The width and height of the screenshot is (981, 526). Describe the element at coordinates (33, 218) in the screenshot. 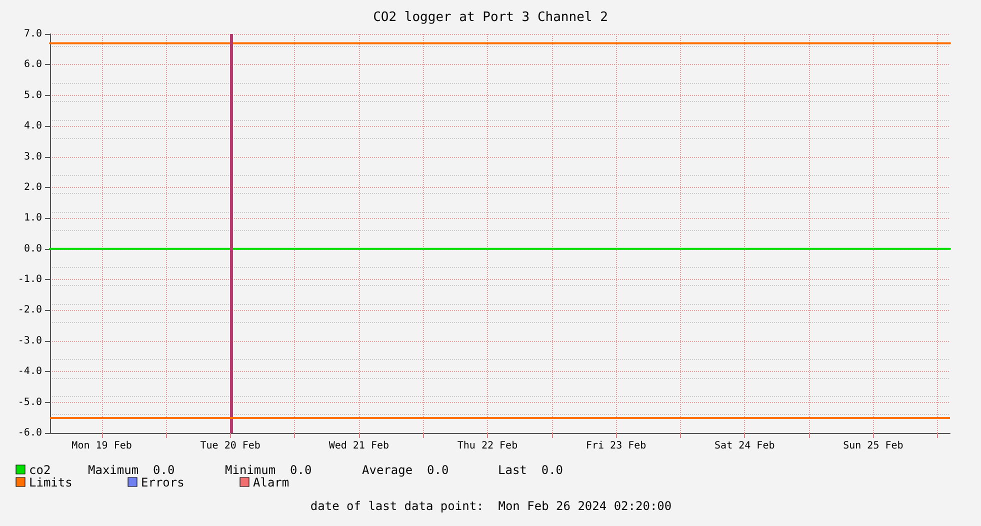

I see `y-tick-label: 1.0` at that location.